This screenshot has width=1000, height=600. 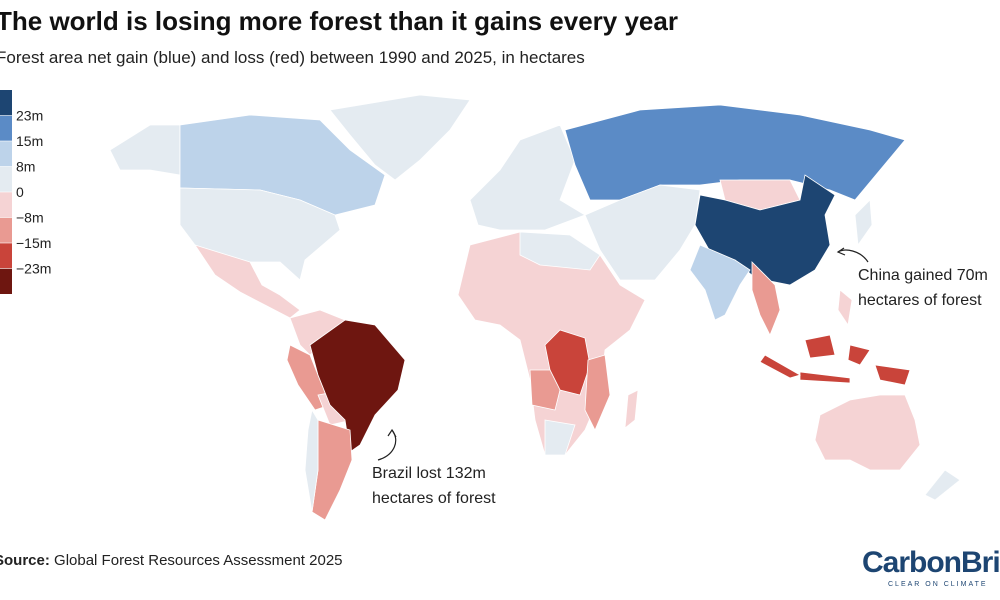 What do you see at coordinates (30, 218) in the screenshot?
I see `legend-label: −8m` at bounding box center [30, 218].